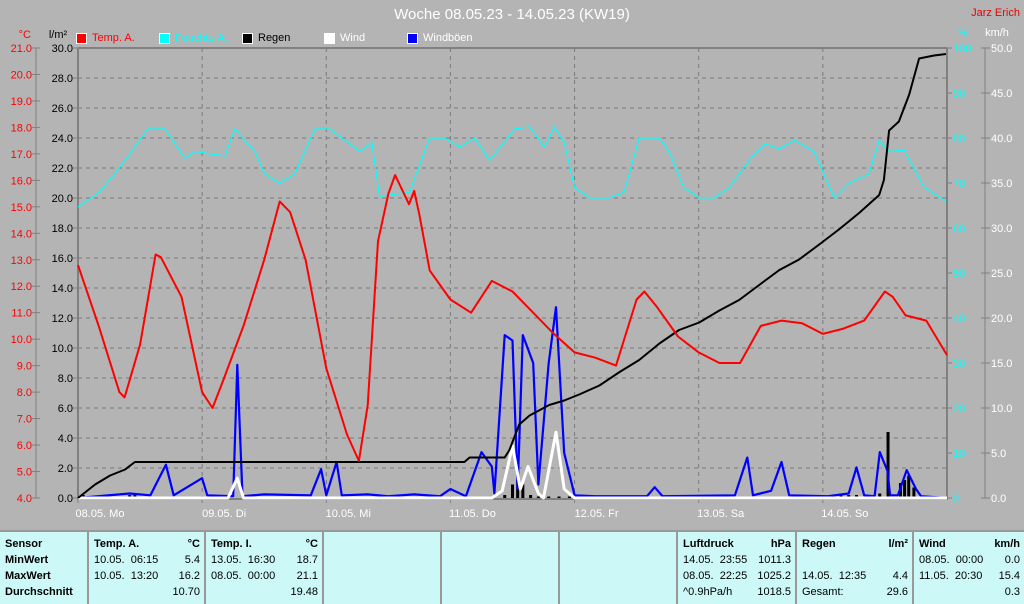 The height and width of the screenshot is (604, 1024). What do you see at coordinates (512, 167) in the screenshot?
I see `series-feuchte-a` at bounding box center [512, 167].